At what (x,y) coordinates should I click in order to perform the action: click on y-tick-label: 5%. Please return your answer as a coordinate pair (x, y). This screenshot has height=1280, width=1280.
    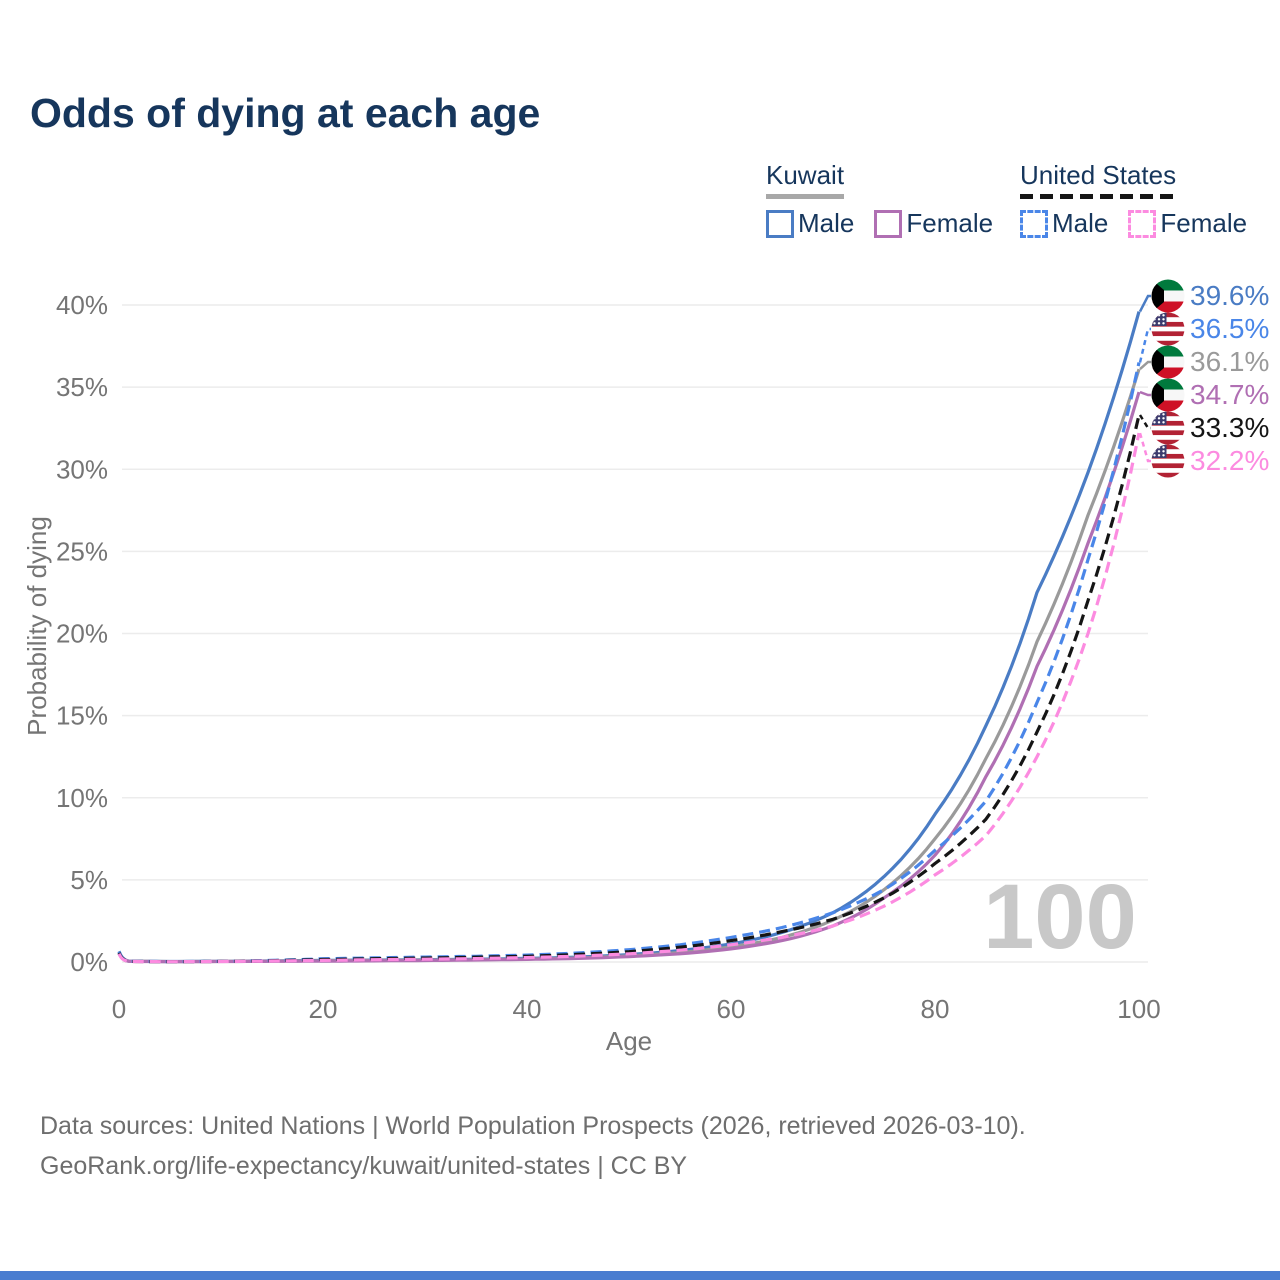
    Looking at the image, I should click on (89, 880).